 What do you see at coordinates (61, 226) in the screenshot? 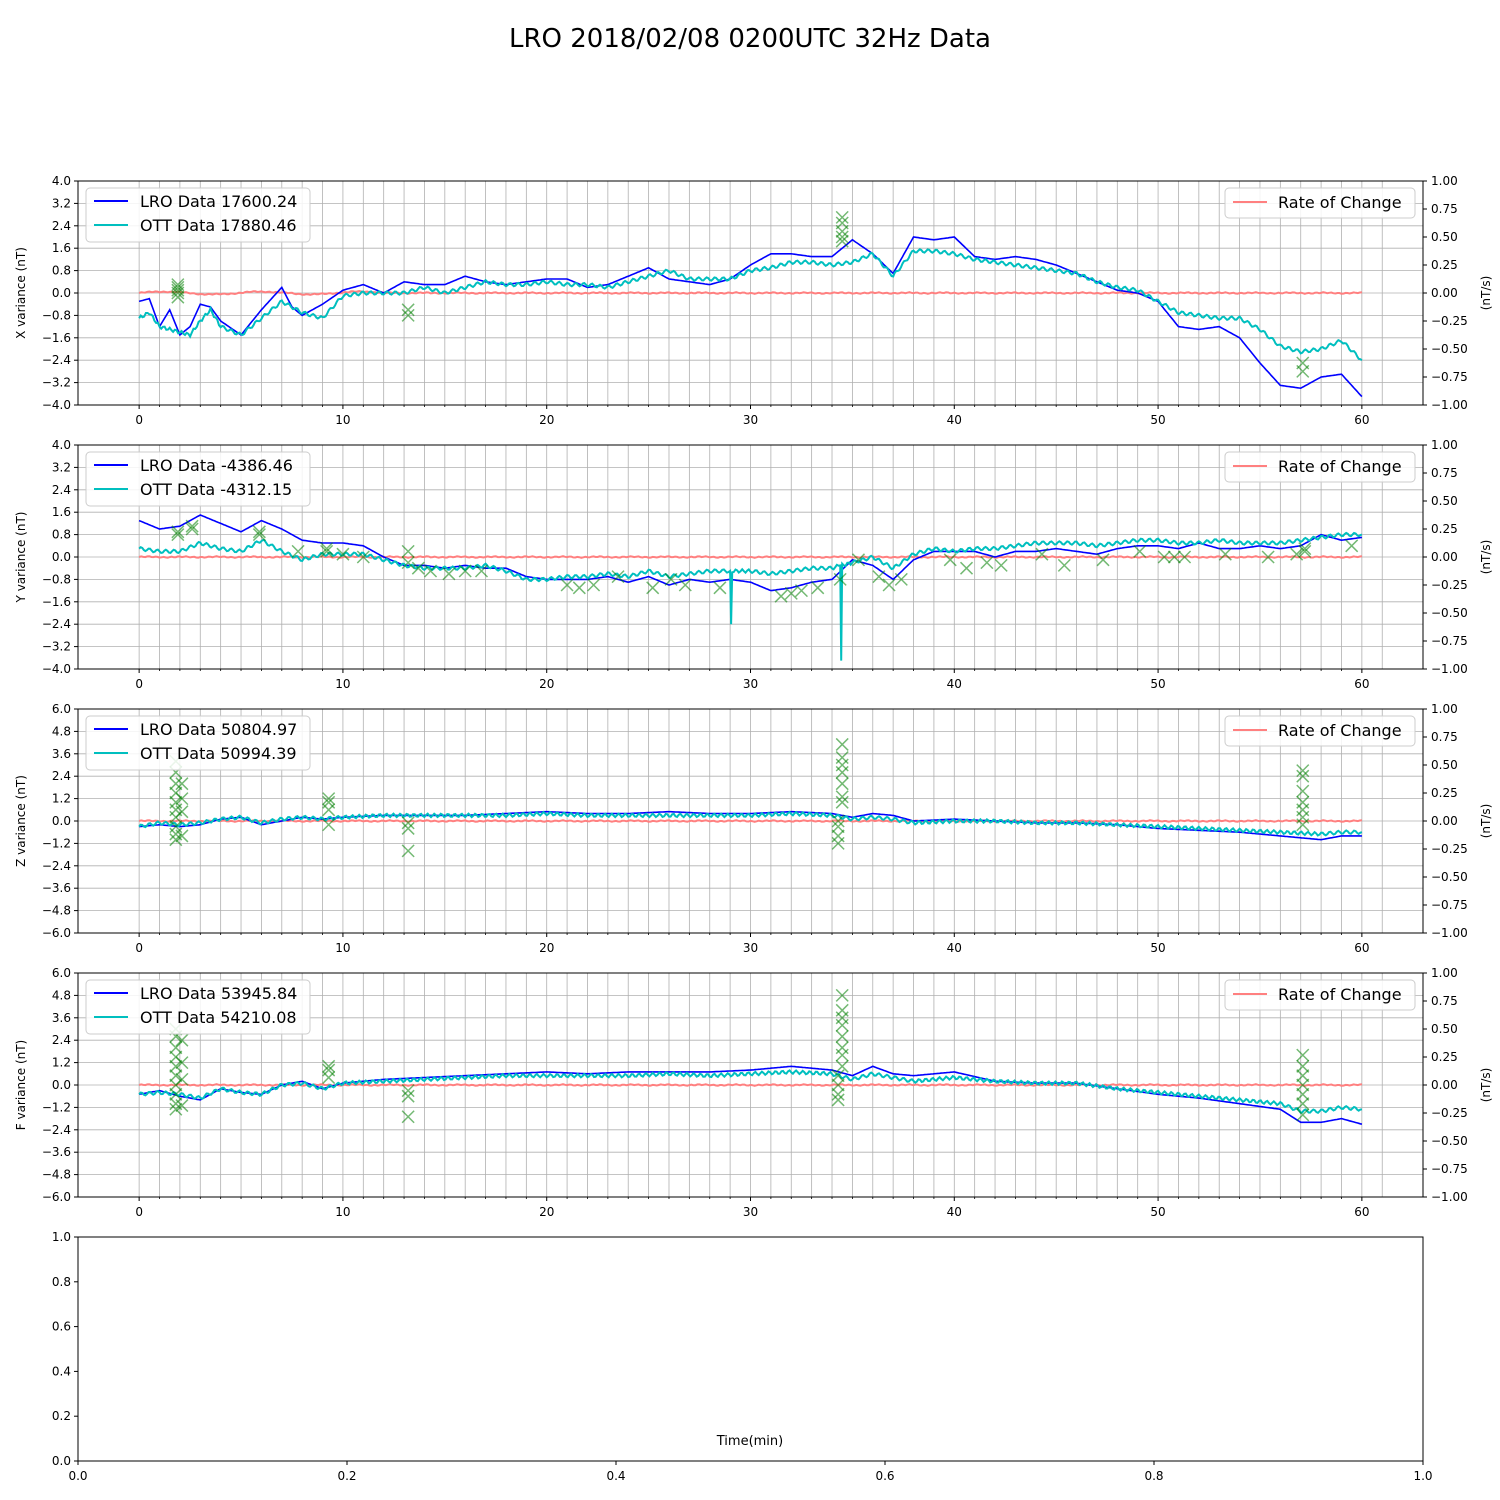
I see `y-tick-label: 2.4` at bounding box center [61, 226].